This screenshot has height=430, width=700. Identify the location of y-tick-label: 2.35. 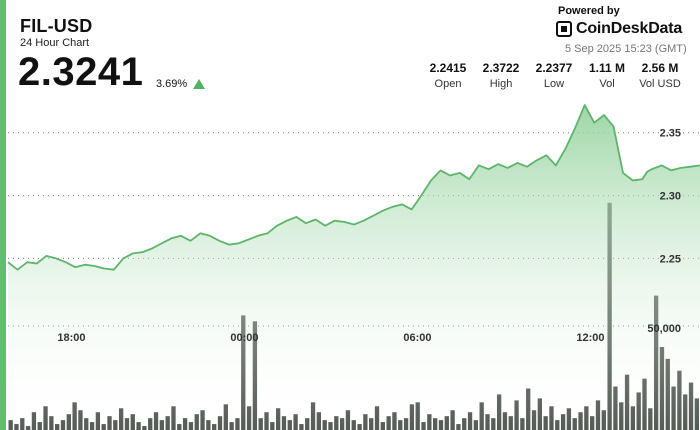
(670, 134).